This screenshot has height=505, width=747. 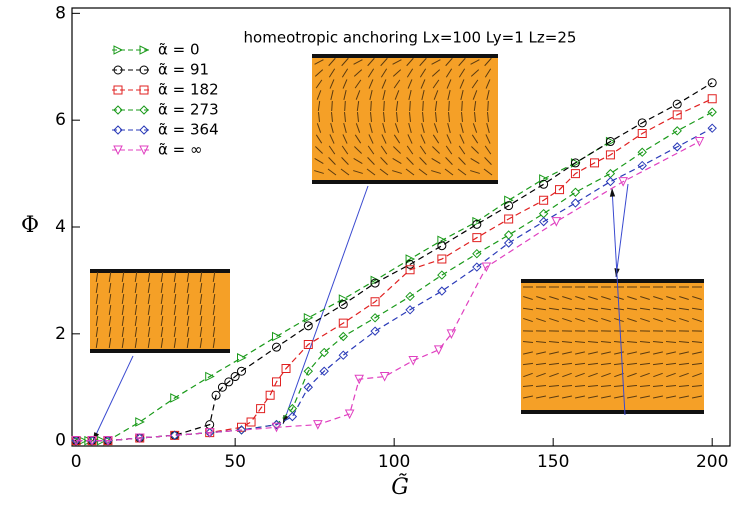 What do you see at coordinates (410, 38) in the screenshot?
I see `chart-title: homeotropic anchoring Lx=100 Ly=1 Lz=25` at bounding box center [410, 38].